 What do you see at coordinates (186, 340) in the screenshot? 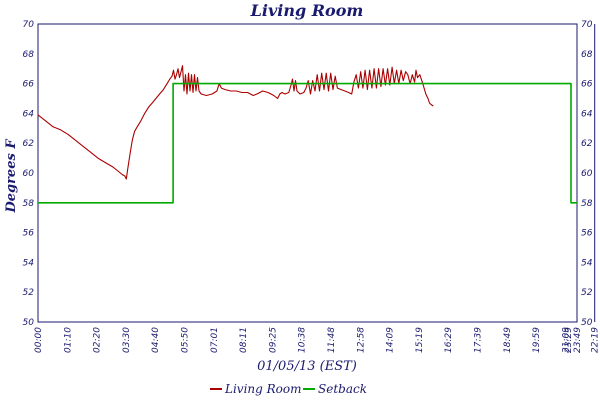
I see `x-tick-label: 05:50` at bounding box center [186, 340].